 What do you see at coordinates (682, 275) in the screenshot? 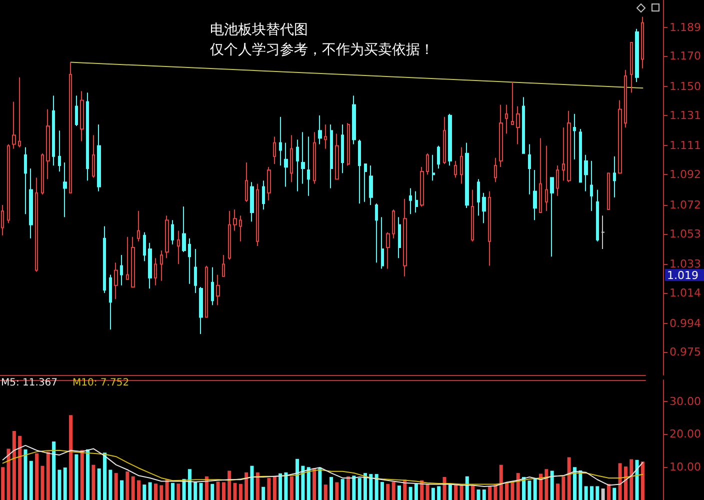
I see `text: 1.019` at bounding box center [682, 275].